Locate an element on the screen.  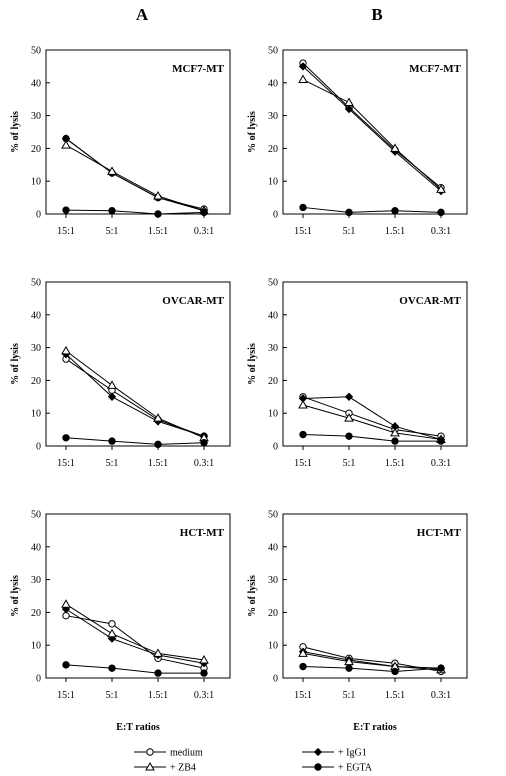
column-label-a: A is located at coordinates (142, 14).